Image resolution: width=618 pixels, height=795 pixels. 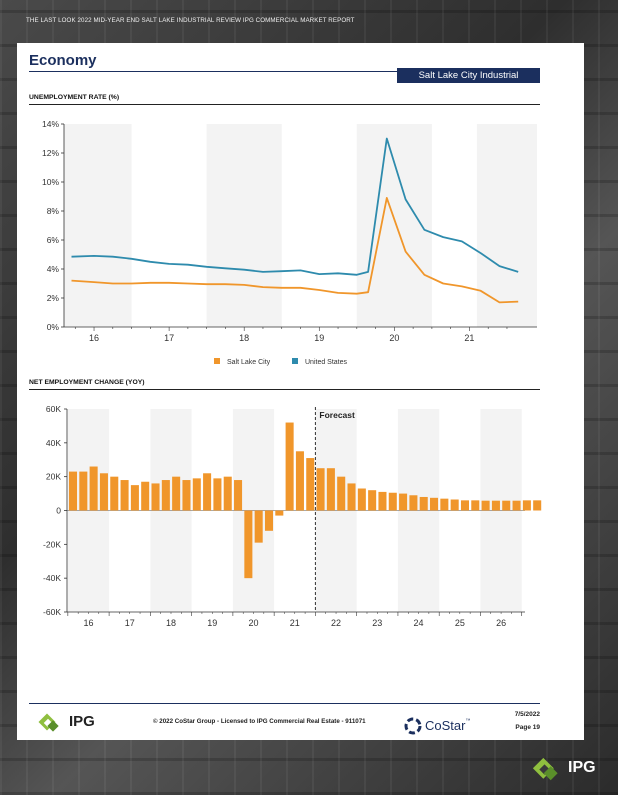 What do you see at coordinates (326, 362) in the screenshot?
I see `legend-label: United States` at bounding box center [326, 362].